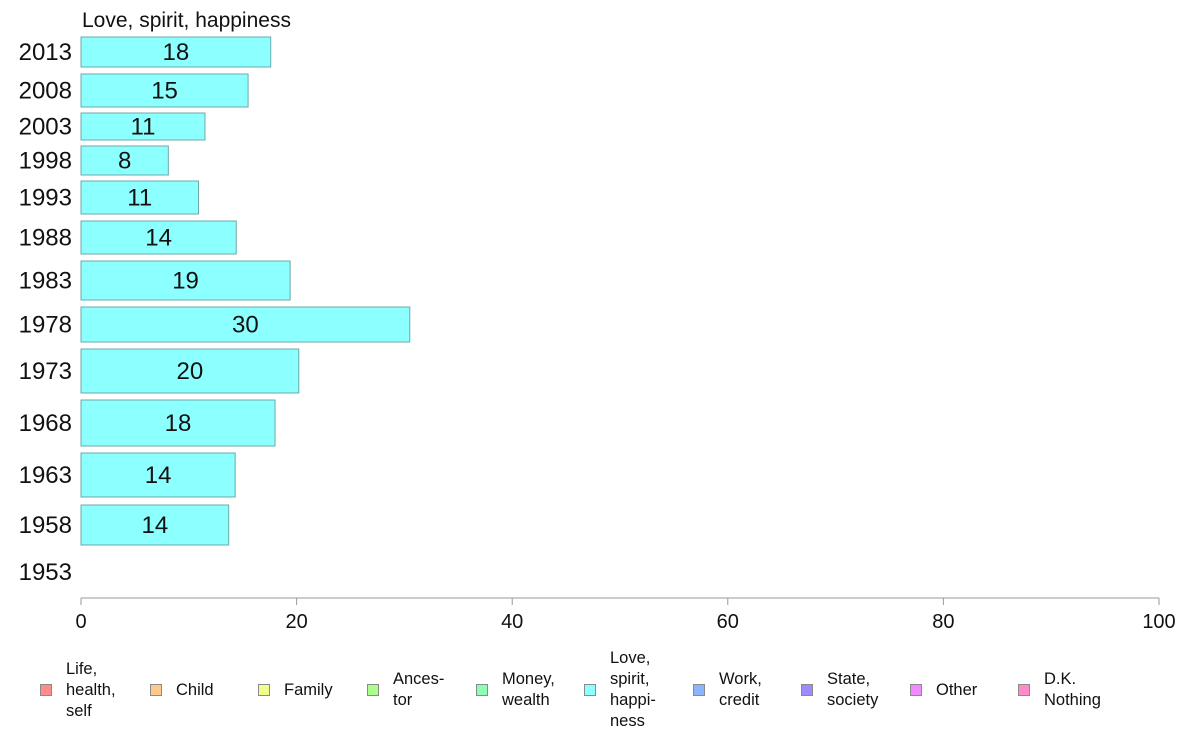 This screenshot has width=1188, height=736. Describe the element at coordinates (419, 689) in the screenshot. I see `legend-label: Ances- tor` at that location.